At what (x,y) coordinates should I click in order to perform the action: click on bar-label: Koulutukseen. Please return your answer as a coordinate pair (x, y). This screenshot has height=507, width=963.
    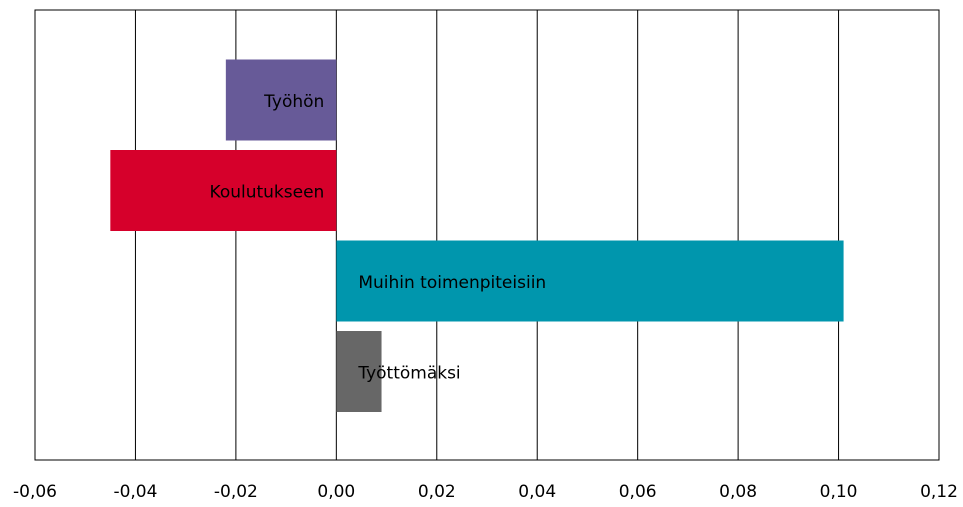
    Looking at the image, I should click on (267, 193).